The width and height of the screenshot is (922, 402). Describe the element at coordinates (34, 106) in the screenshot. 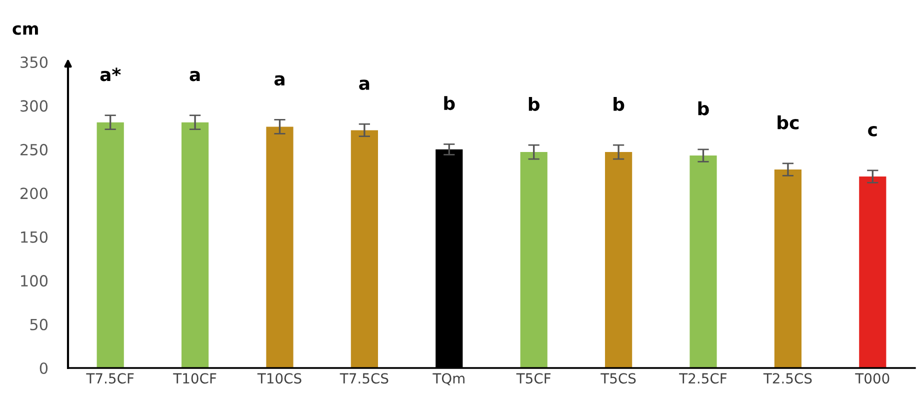

I see `y-tick-label: 300` at that location.